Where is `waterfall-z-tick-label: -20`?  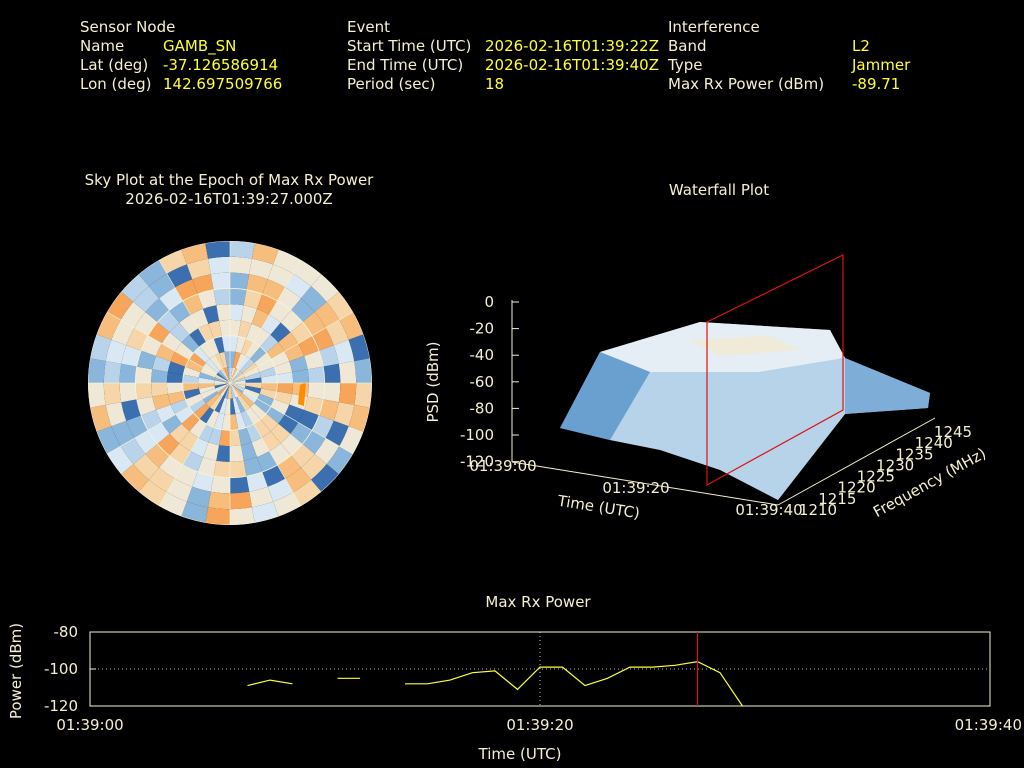 waterfall-z-tick-label: -20 is located at coordinates (482, 329).